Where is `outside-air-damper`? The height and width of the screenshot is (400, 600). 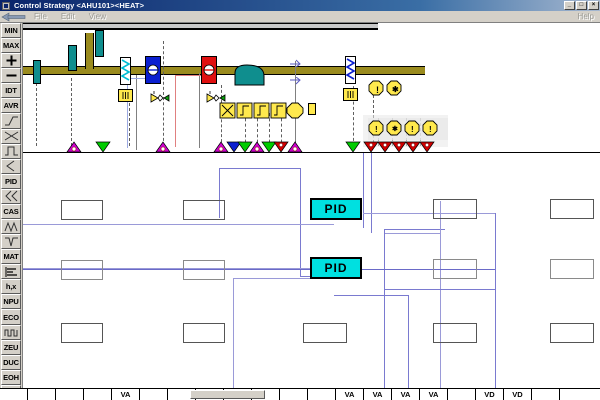 outside-air-damper is located at coordinates (37, 72).